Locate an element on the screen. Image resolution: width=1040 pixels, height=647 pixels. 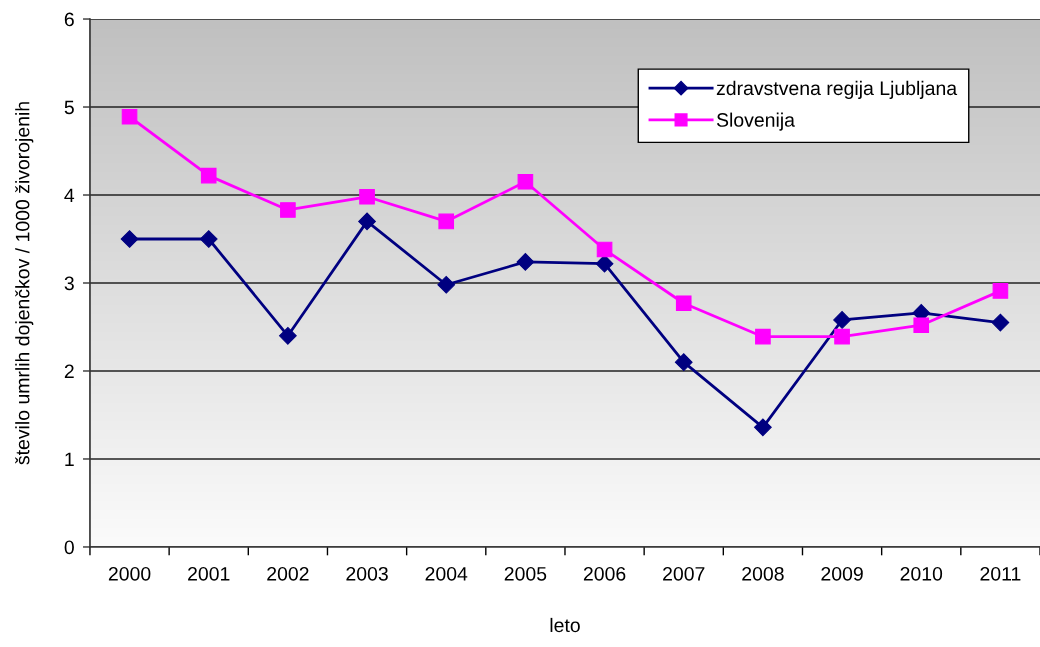
y-tick-label: 3 is located at coordinates (69, 283).